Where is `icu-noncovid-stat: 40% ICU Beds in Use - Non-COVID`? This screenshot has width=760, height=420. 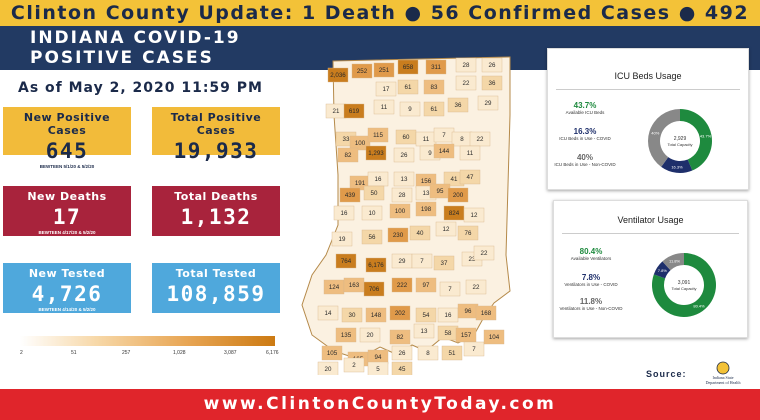 icu-noncovid-stat: 40% ICU Beds in Use - Non-COVID is located at coordinates (585, 160).